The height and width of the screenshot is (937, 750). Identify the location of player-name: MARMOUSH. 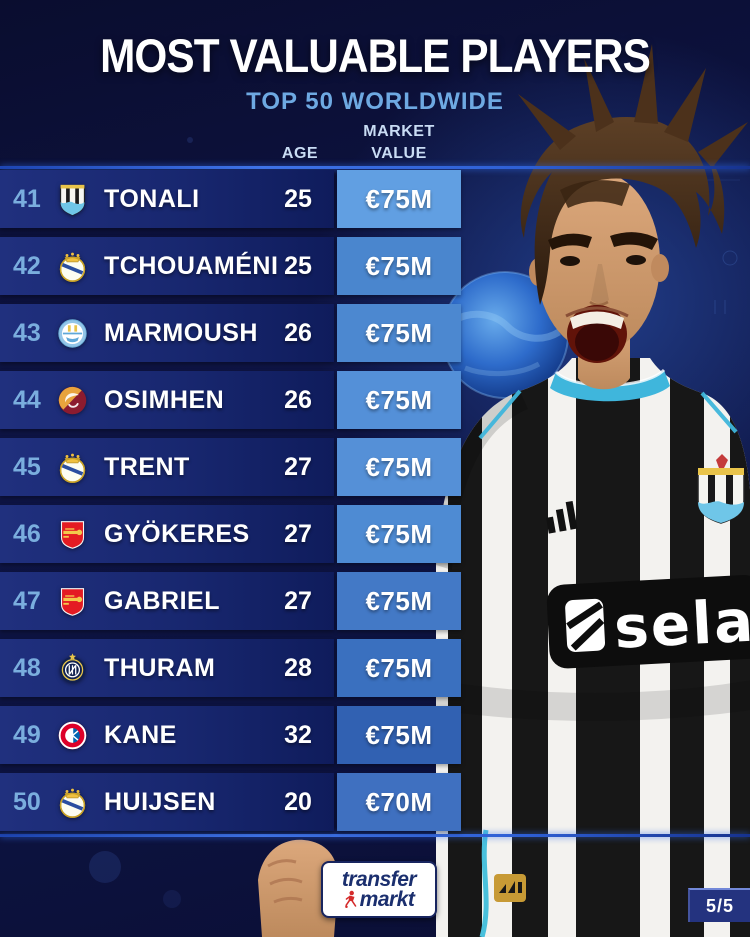
(181, 332).